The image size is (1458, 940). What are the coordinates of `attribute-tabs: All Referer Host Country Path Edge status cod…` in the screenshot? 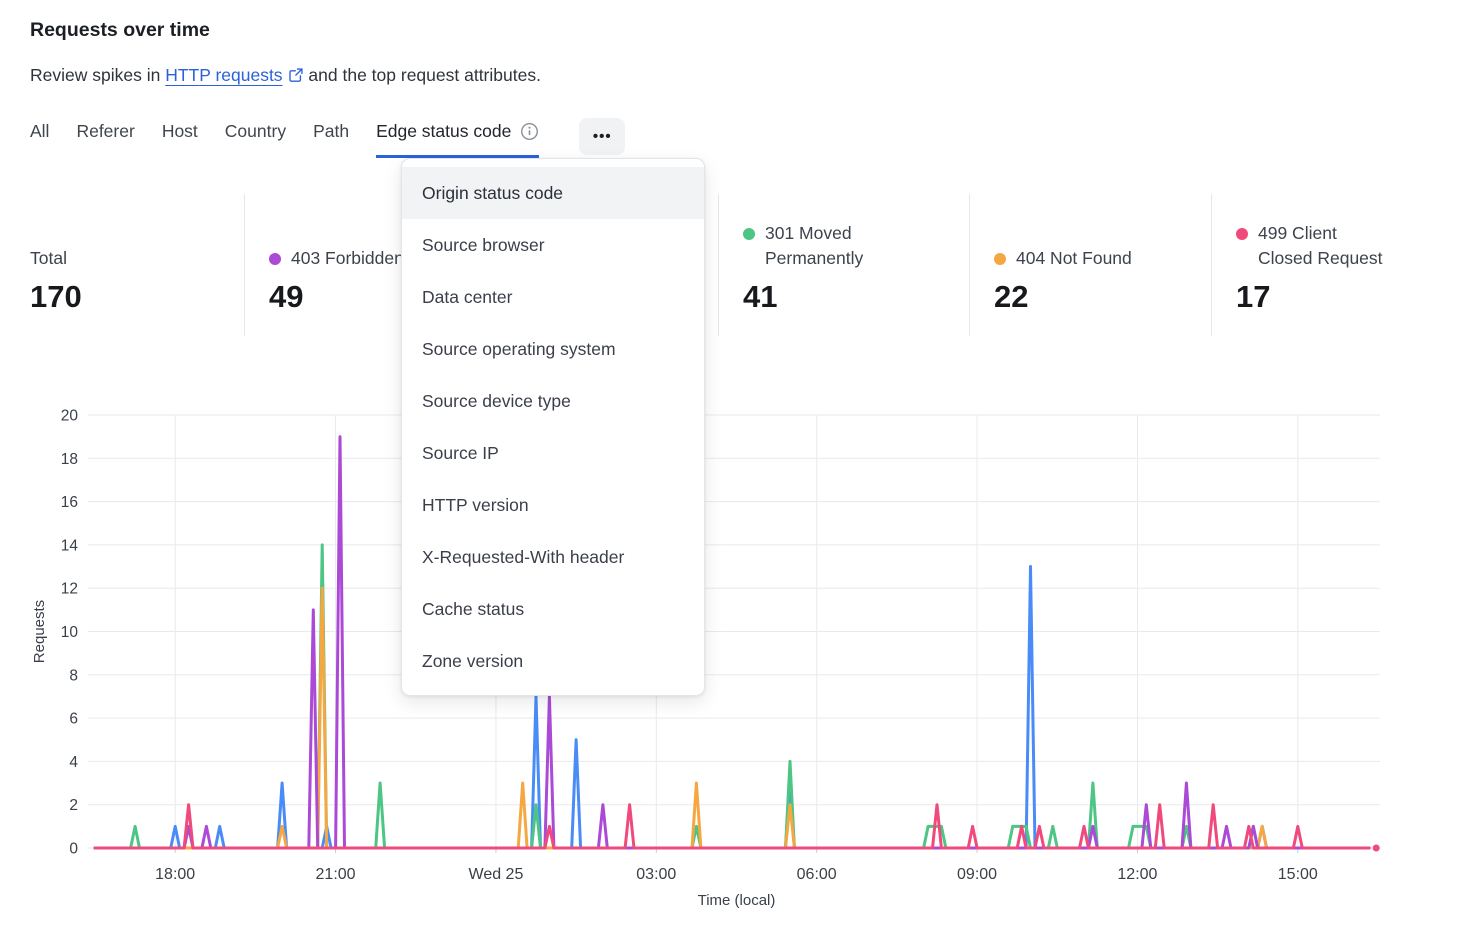 It's located at (729, 138).